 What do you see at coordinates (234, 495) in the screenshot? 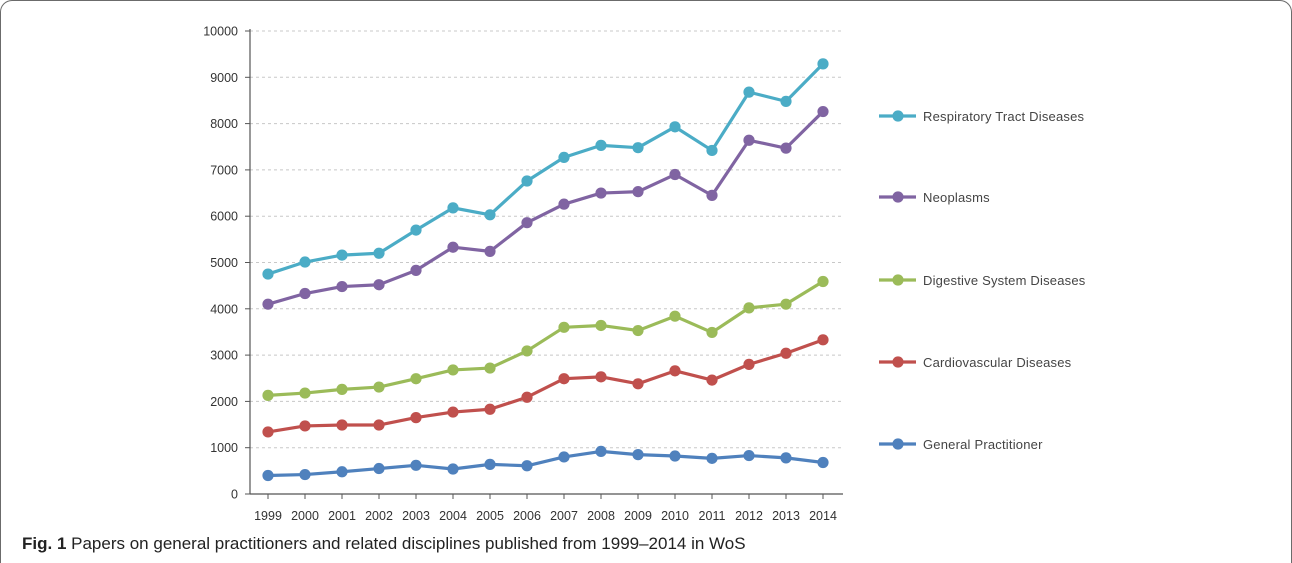
I see `y-tick-label: 0` at bounding box center [234, 495].